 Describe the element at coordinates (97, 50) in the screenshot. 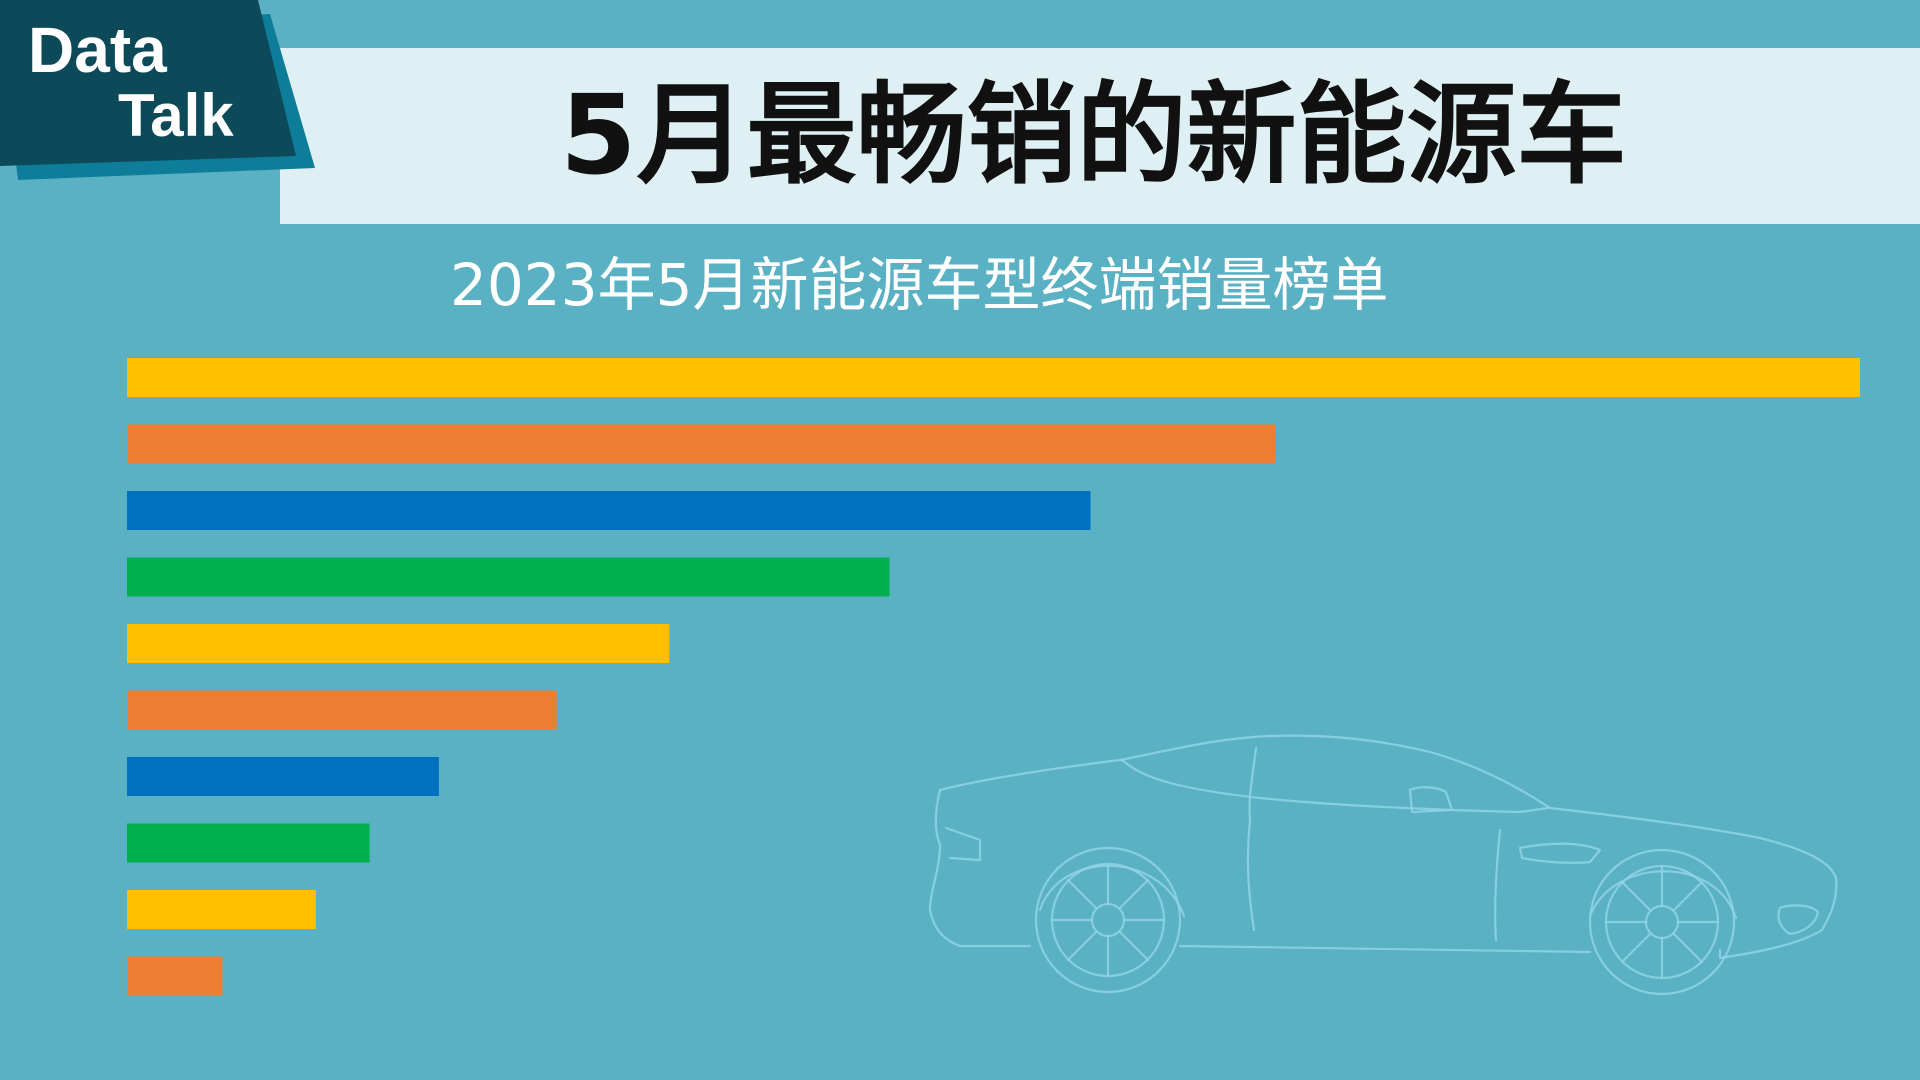

I see `badge-line-1: Data` at that location.